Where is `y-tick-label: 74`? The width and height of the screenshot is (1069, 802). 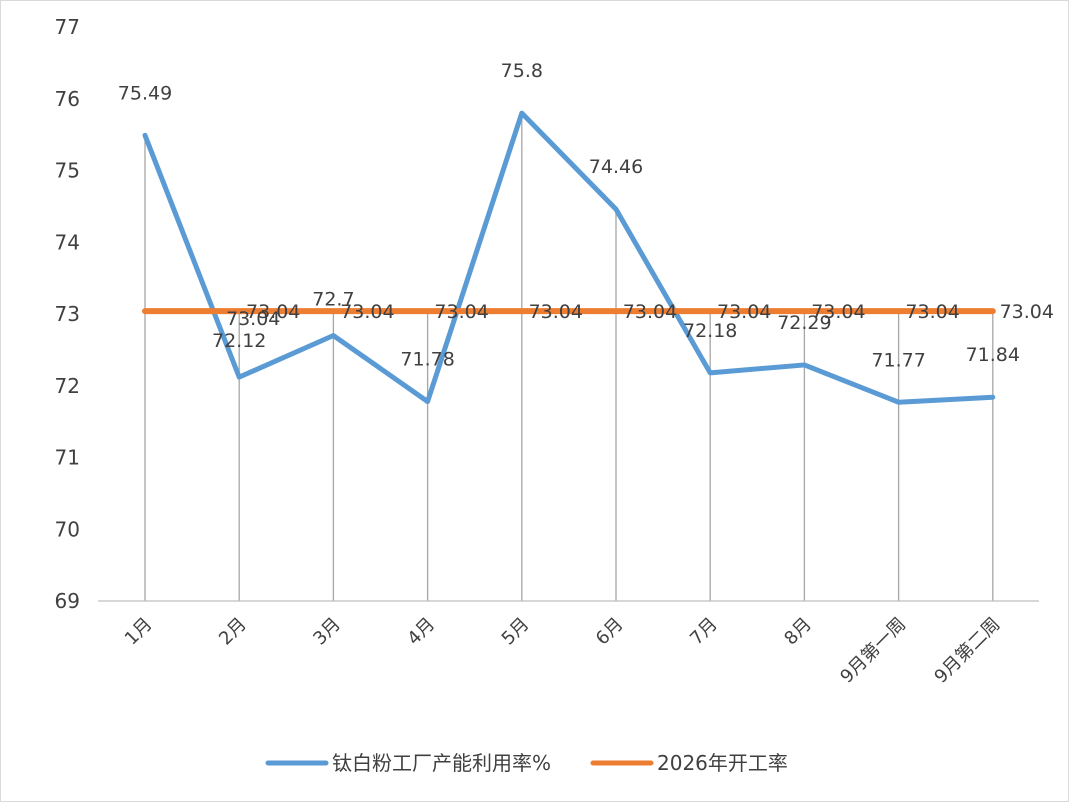 y-tick-label: 74 is located at coordinates (67, 242).